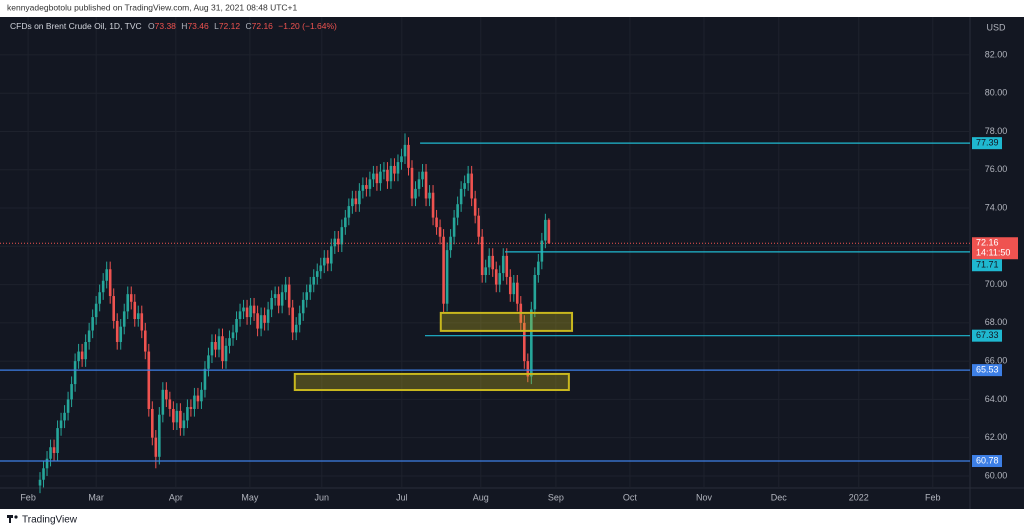 This screenshot has height=531, width=1024. What do you see at coordinates (481, 497) in the screenshot?
I see `x-tick-label: Aug` at bounding box center [481, 497].